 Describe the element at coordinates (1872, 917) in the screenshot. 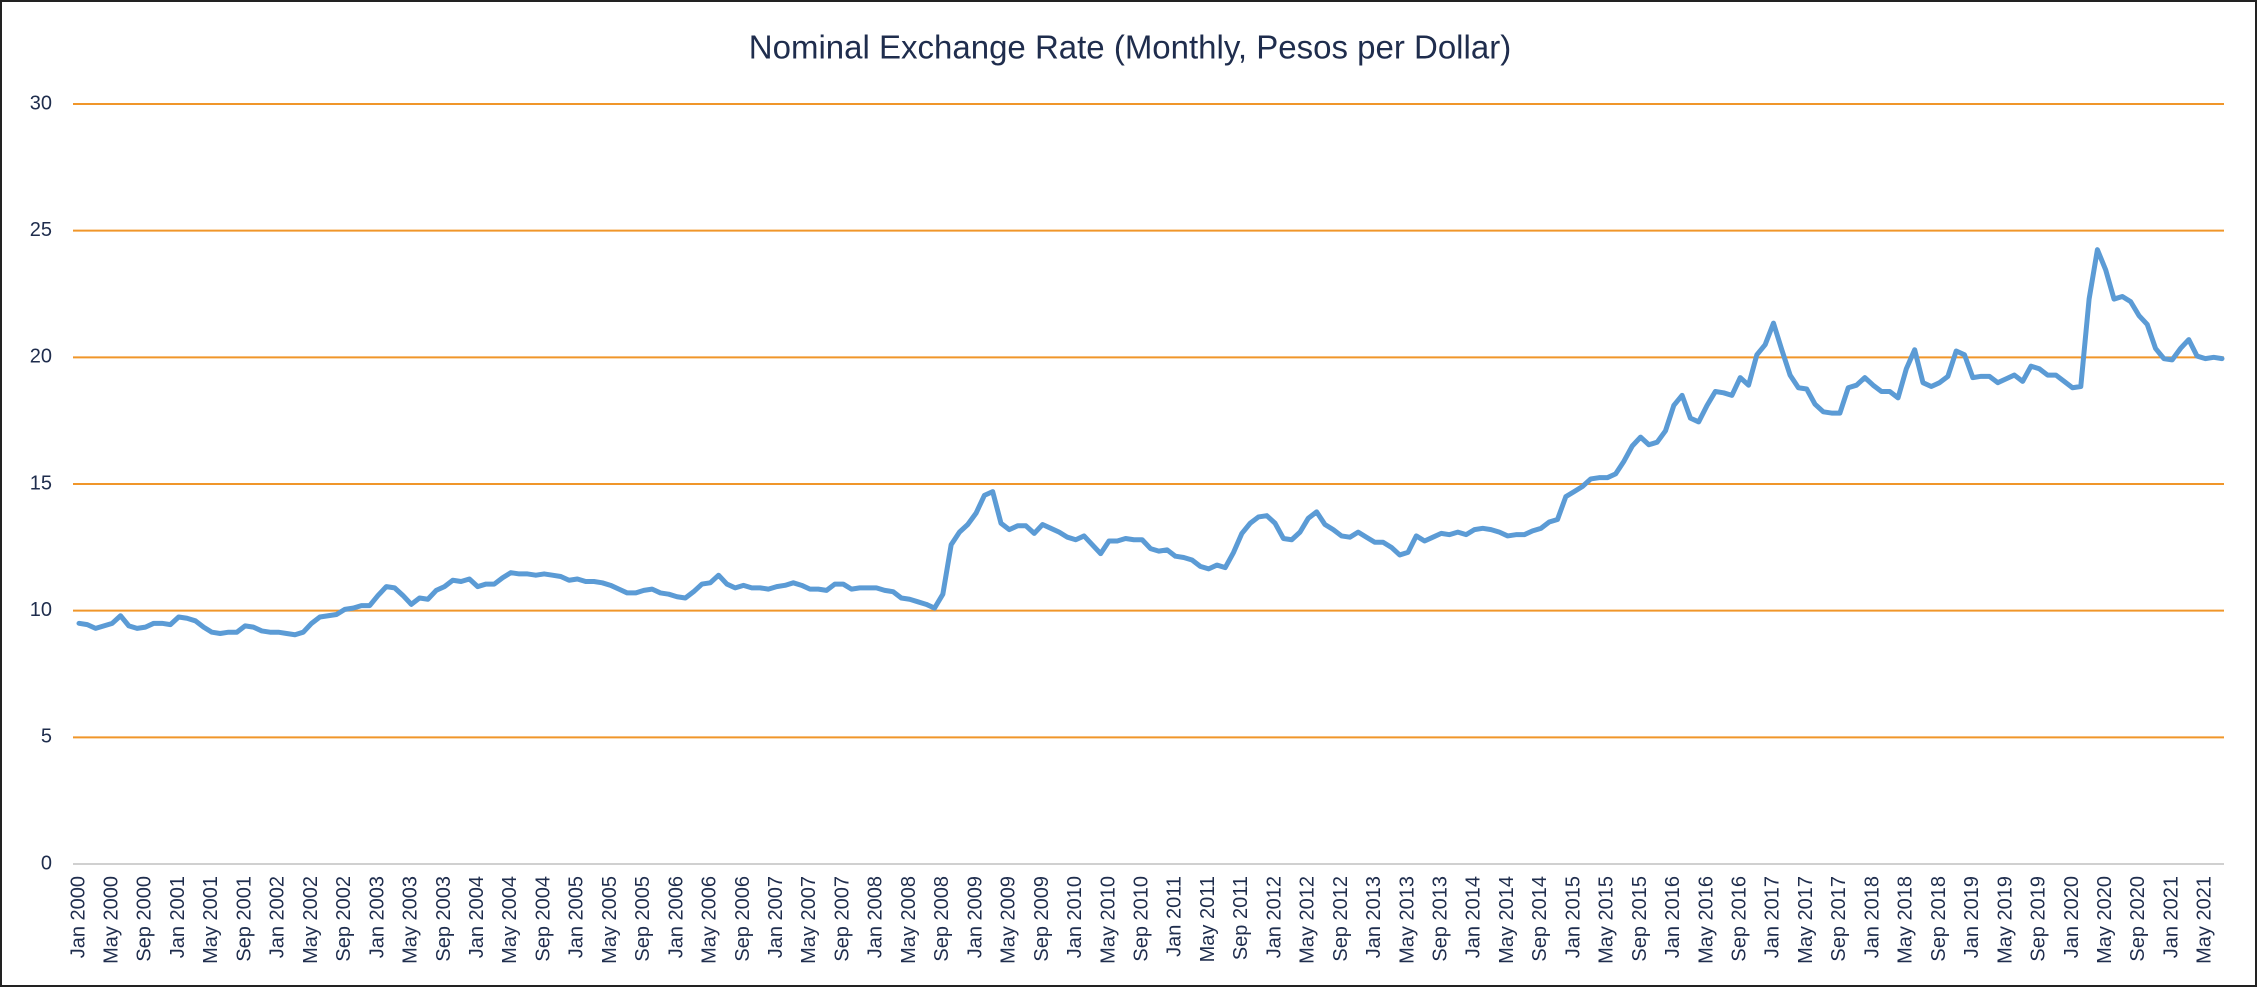

I see `x-tick-label: Jan 2018` at that location.